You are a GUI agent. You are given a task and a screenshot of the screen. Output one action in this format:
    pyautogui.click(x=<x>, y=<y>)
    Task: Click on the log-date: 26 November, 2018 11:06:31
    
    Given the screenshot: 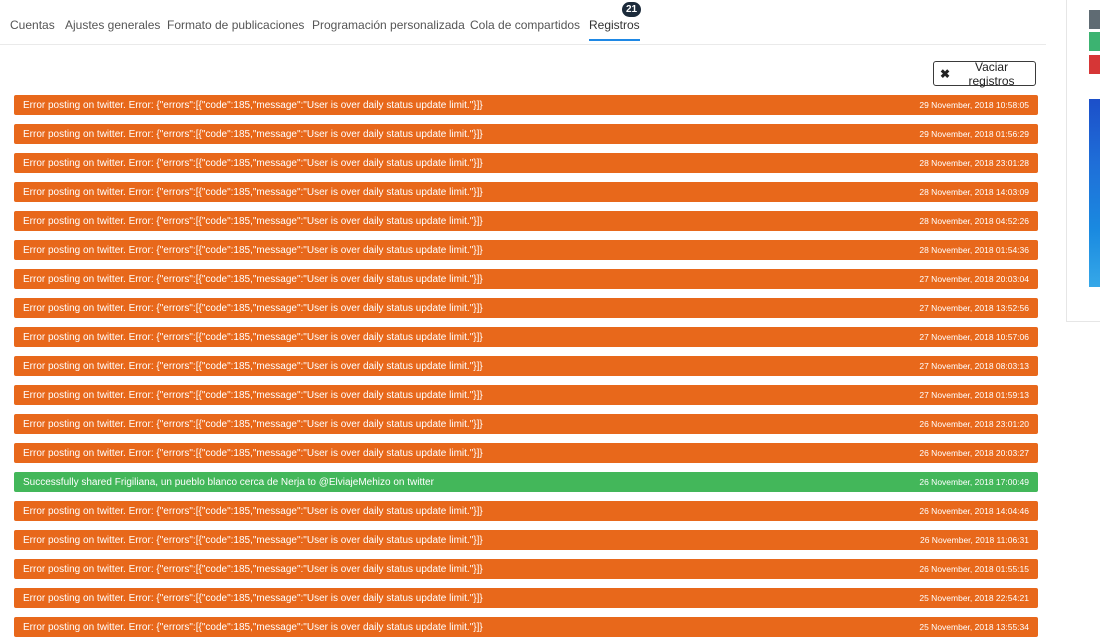 What is the action you would take?
    pyautogui.click(x=974, y=540)
    